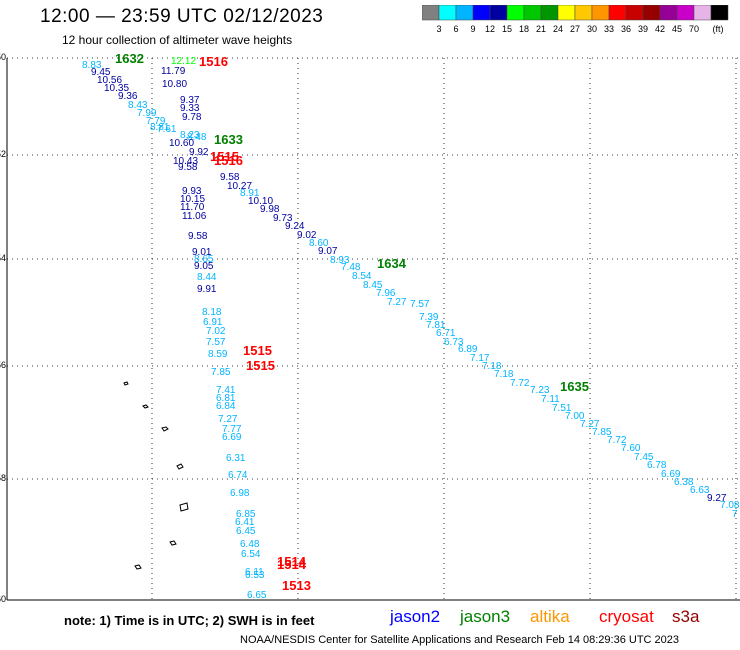 The width and height of the screenshot is (740, 650). What do you see at coordinates (718, 29) in the screenshot?
I see `scale-unit: (ft)` at bounding box center [718, 29].